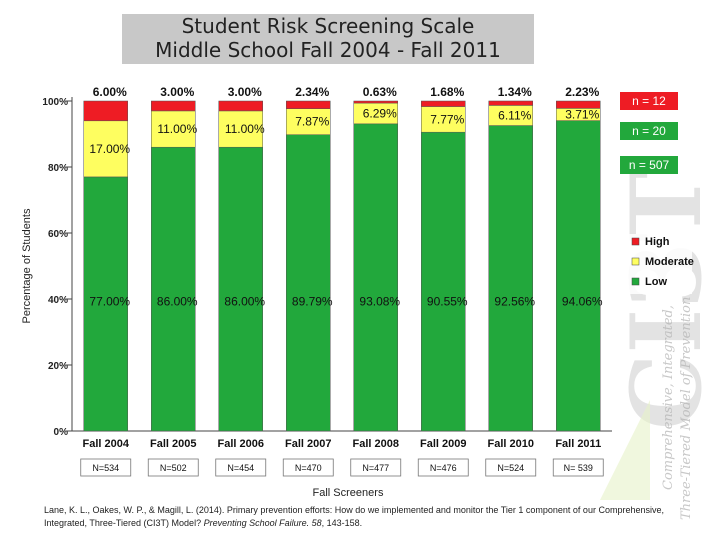  Describe the element at coordinates (656, 282) in the screenshot. I see `legend-label: Low` at that location.